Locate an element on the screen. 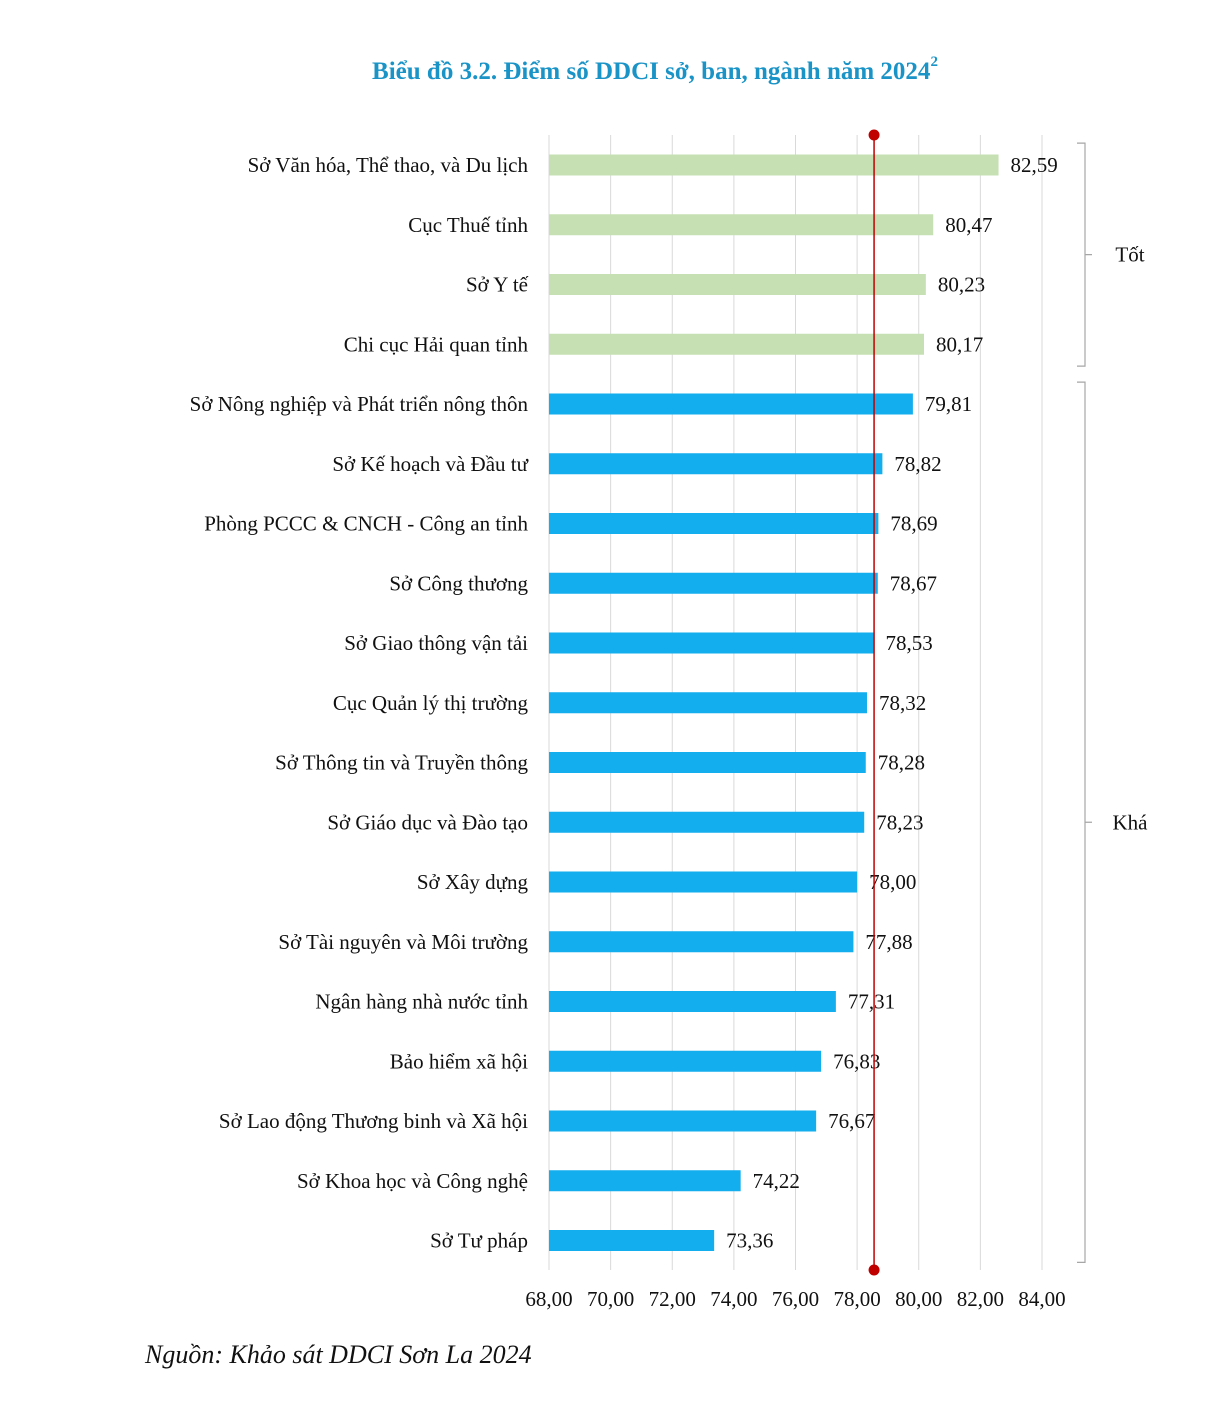 This screenshot has width=1228, height=1409. data-label: 78,82 is located at coordinates (917, 464).